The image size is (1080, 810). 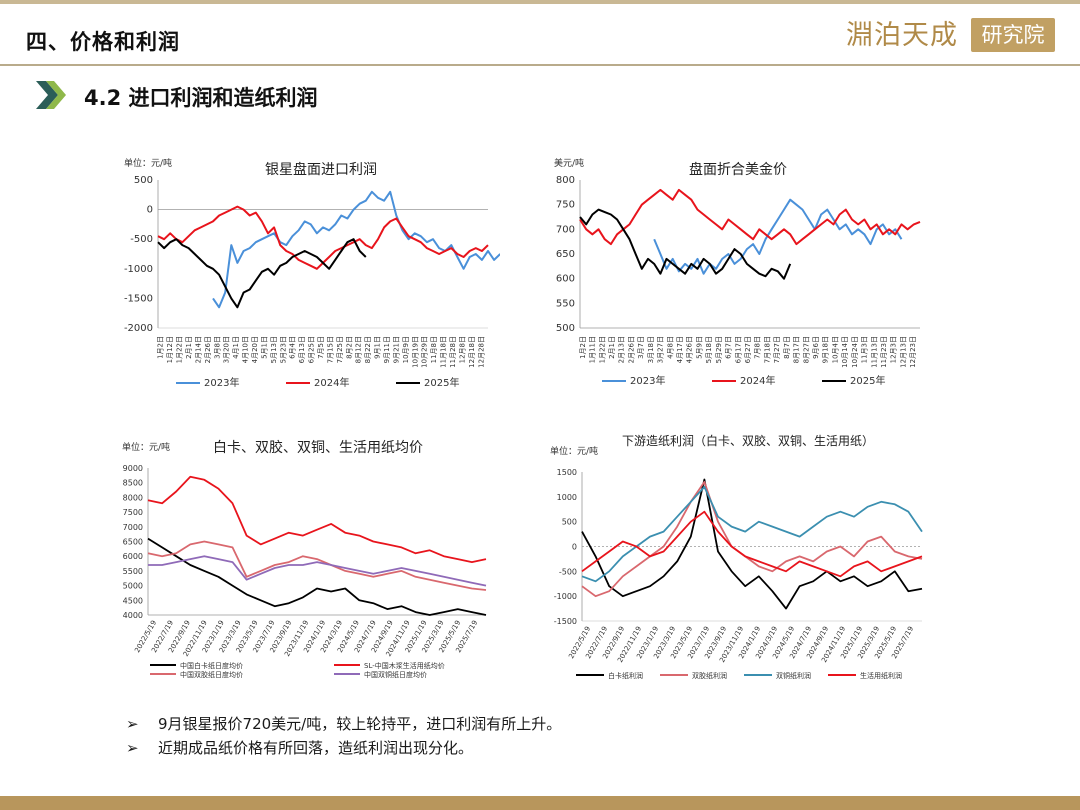 I want to click on chart1-xtick-label: 1月2日, so click(x=161, y=347).